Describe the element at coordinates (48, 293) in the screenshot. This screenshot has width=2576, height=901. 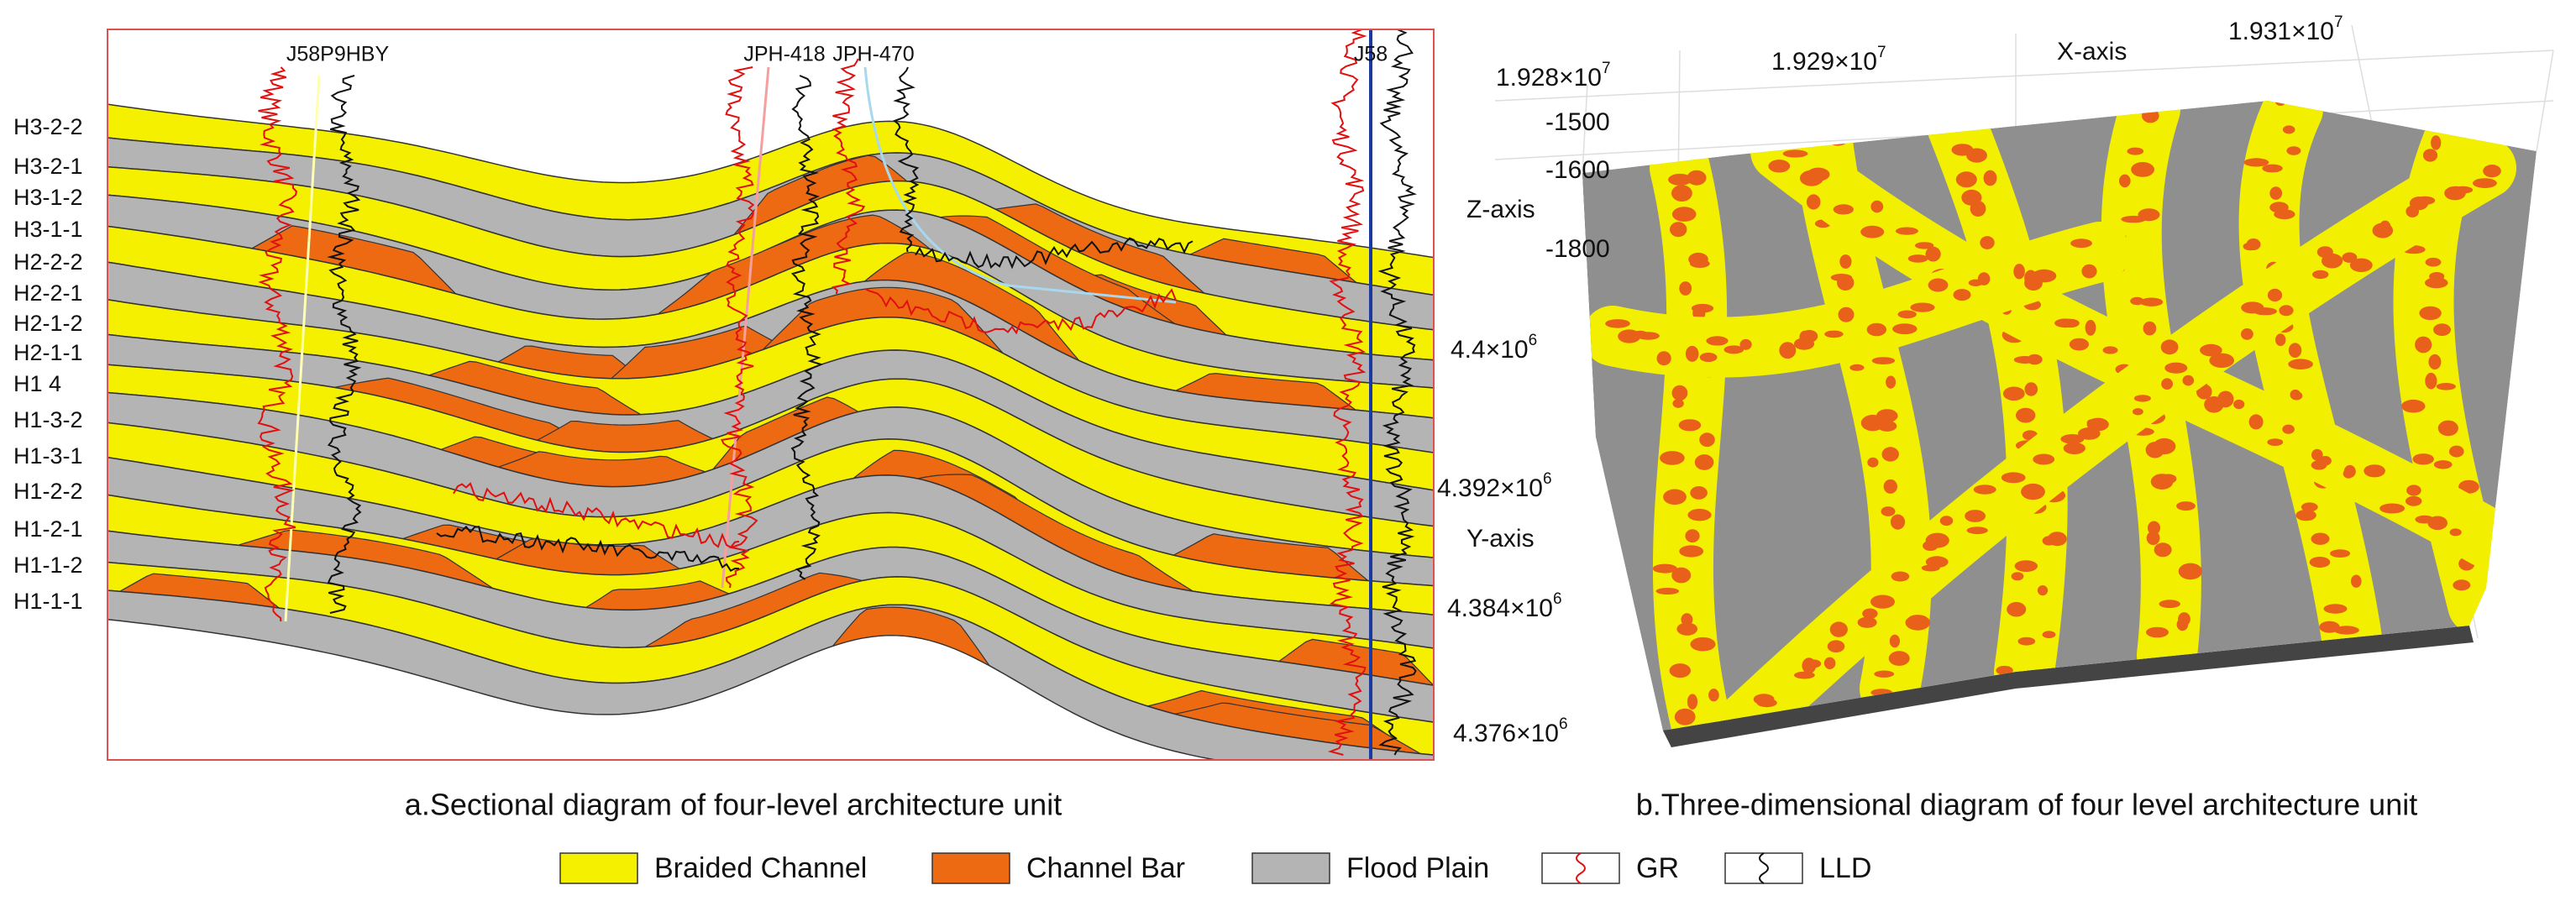
I see `layer-label: H2-2-1` at that location.